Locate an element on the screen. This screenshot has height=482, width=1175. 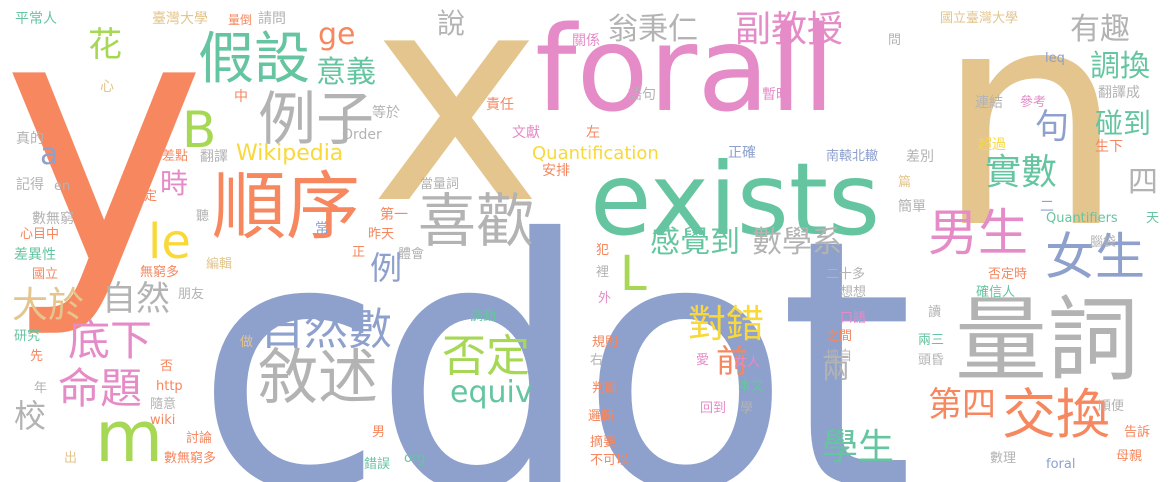
word-nvren: 女人 is located at coordinates (747, 362).